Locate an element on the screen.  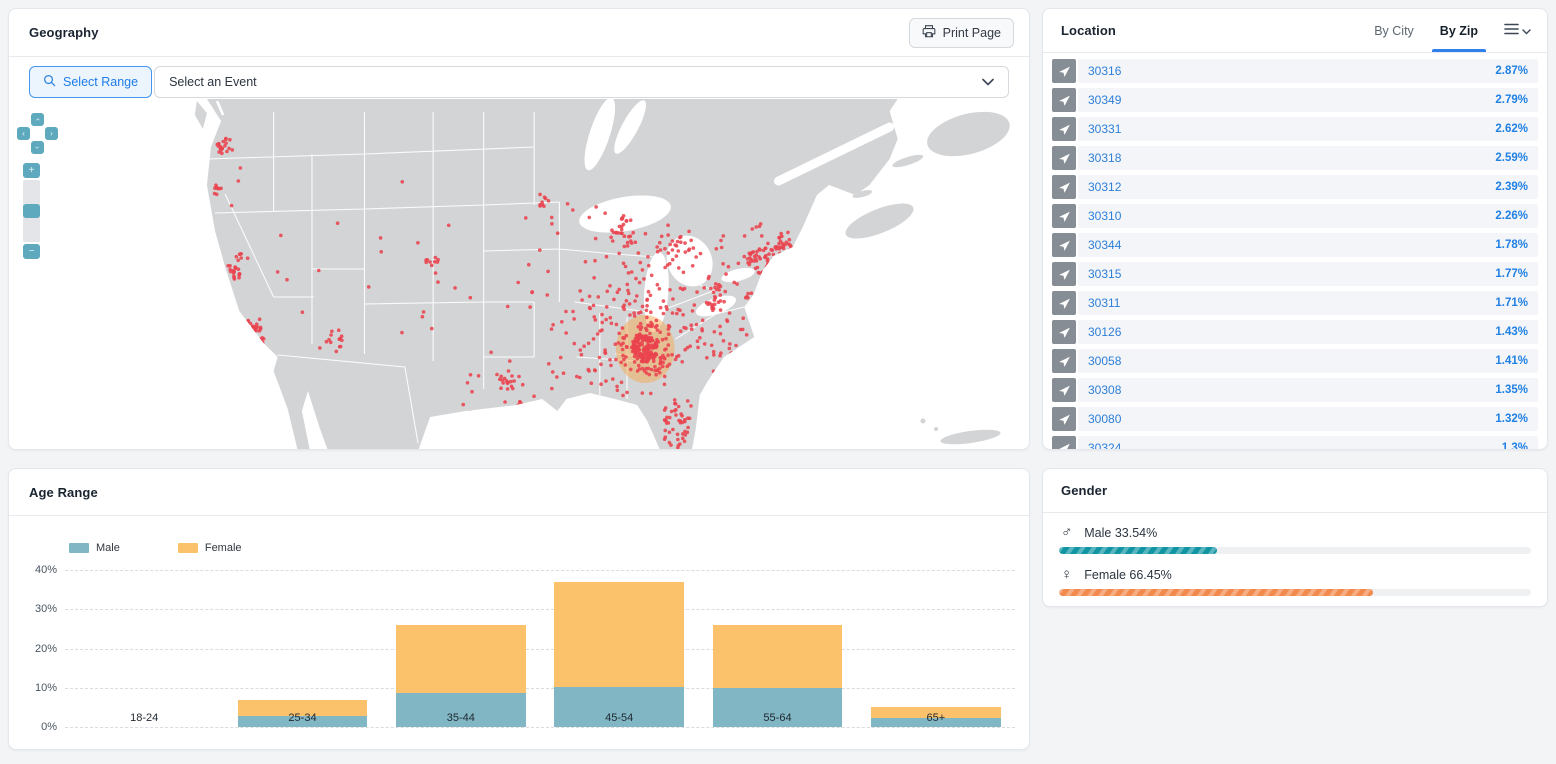
zoom-in-button: + is located at coordinates (31, 170).